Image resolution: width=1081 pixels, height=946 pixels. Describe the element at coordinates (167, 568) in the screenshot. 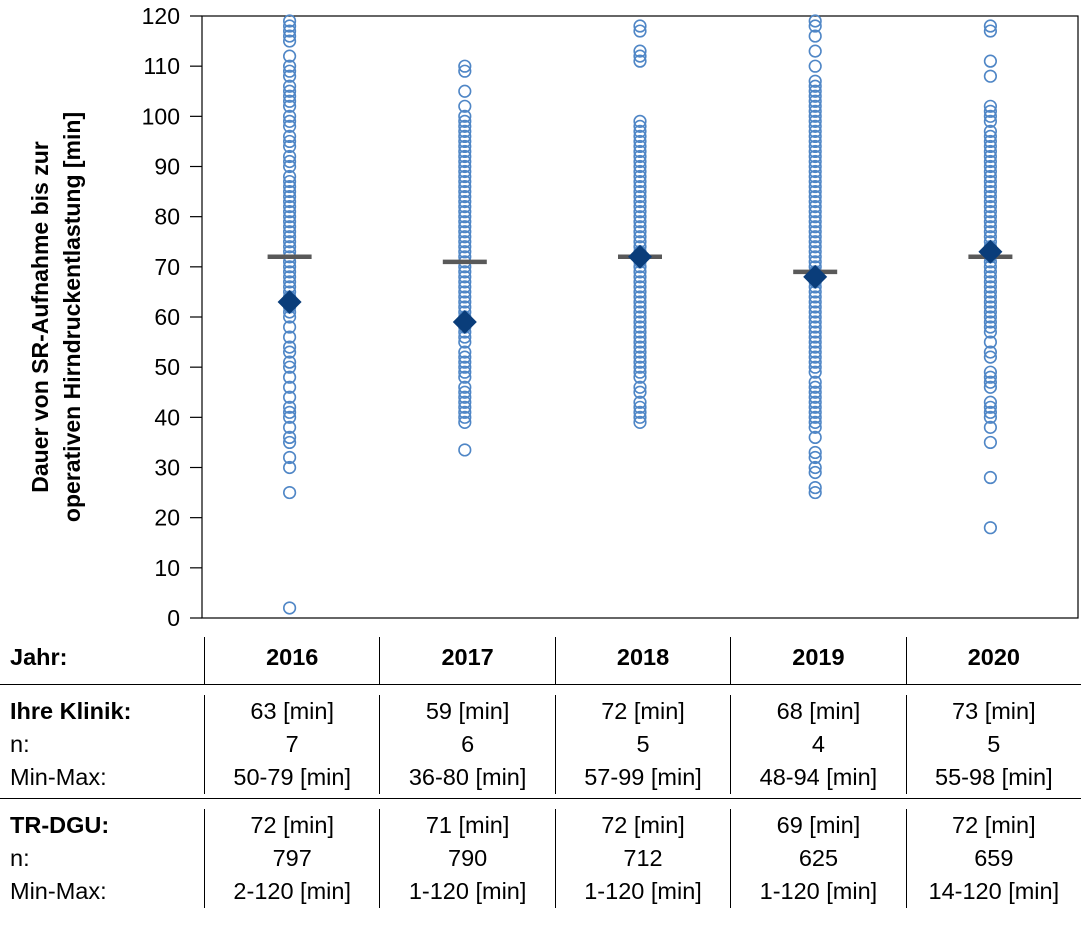

I see `y-tick-label: 10` at that location.